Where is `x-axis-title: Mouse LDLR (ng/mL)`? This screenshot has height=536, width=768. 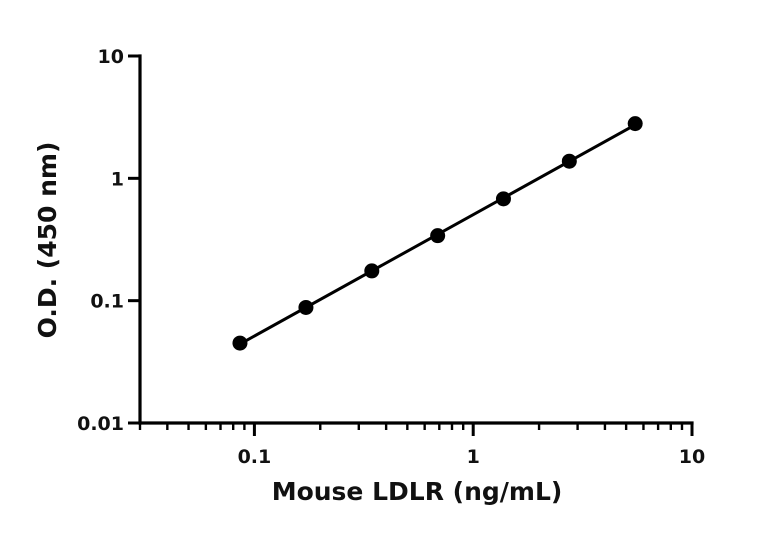 x-axis-title: Mouse LDLR (ng/mL) is located at coordinates (417, 491).